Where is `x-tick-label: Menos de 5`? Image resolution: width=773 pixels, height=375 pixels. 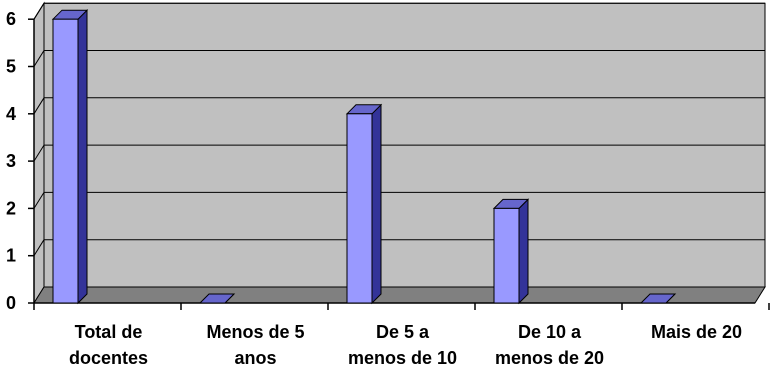
x-tick-label: Menos de 5 is located at coordinates (255, 332).